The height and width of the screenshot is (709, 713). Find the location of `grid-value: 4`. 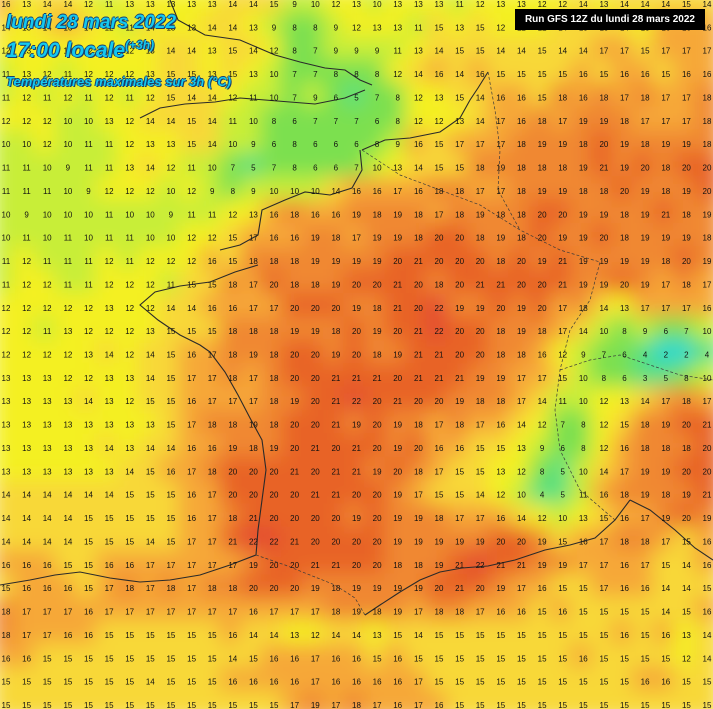

grid-value: 4 is located at coordinates (645, 355).